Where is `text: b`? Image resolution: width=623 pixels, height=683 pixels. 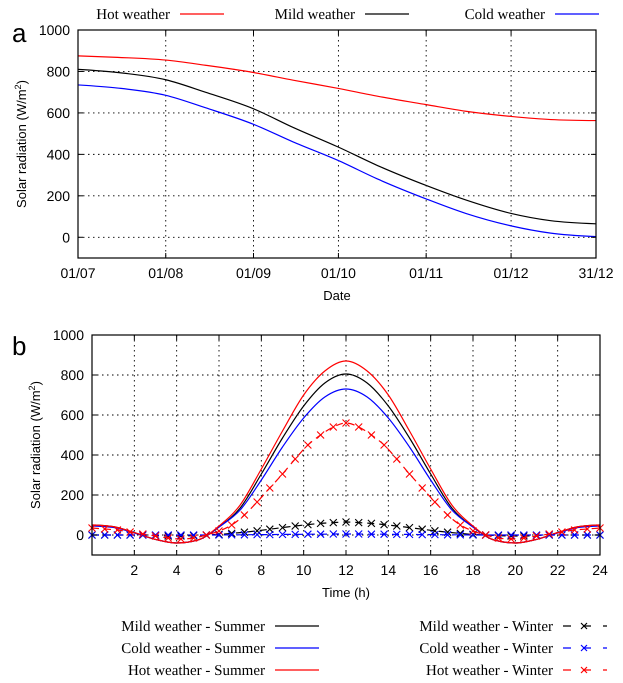 text: b is located at coordinates (19, 346).